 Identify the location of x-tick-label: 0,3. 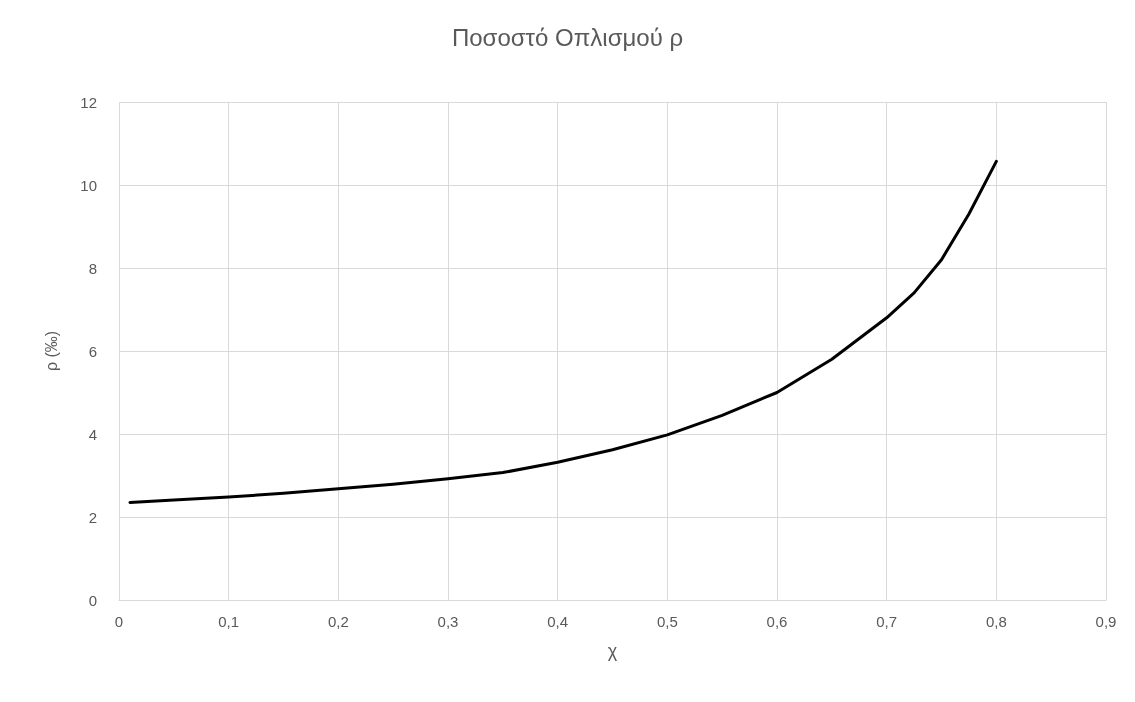
(448, 621).